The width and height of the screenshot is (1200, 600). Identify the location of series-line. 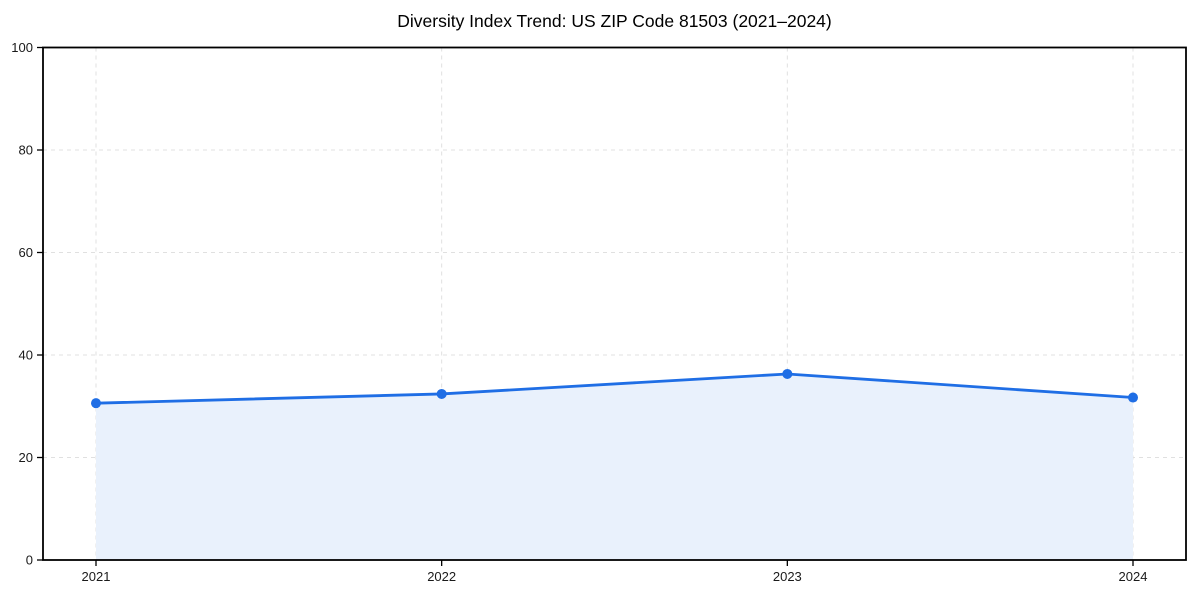
(614, 388).